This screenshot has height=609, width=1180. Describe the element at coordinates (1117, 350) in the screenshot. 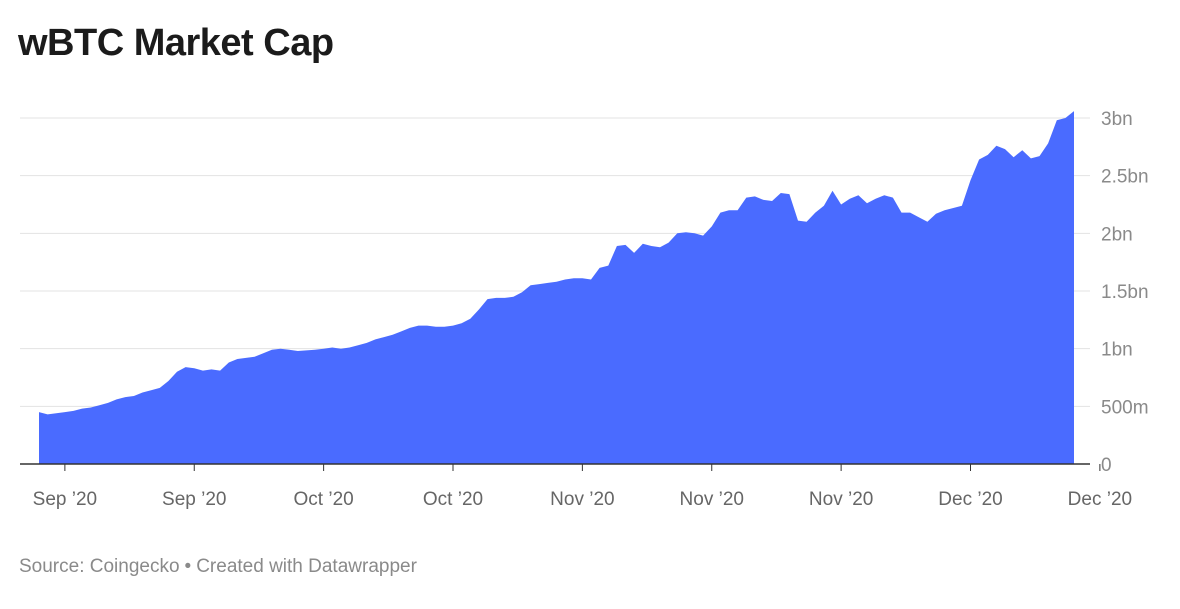

I see `y-tick-label: 1bn` at that location.